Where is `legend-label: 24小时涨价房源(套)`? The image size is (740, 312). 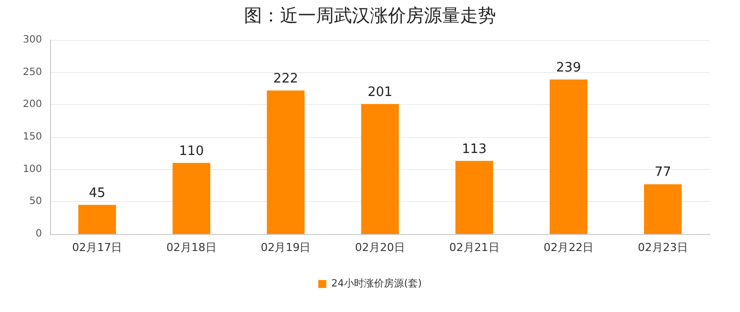
legend-label: 24小时涨价房源(套) is located at coordinates (376, 284).